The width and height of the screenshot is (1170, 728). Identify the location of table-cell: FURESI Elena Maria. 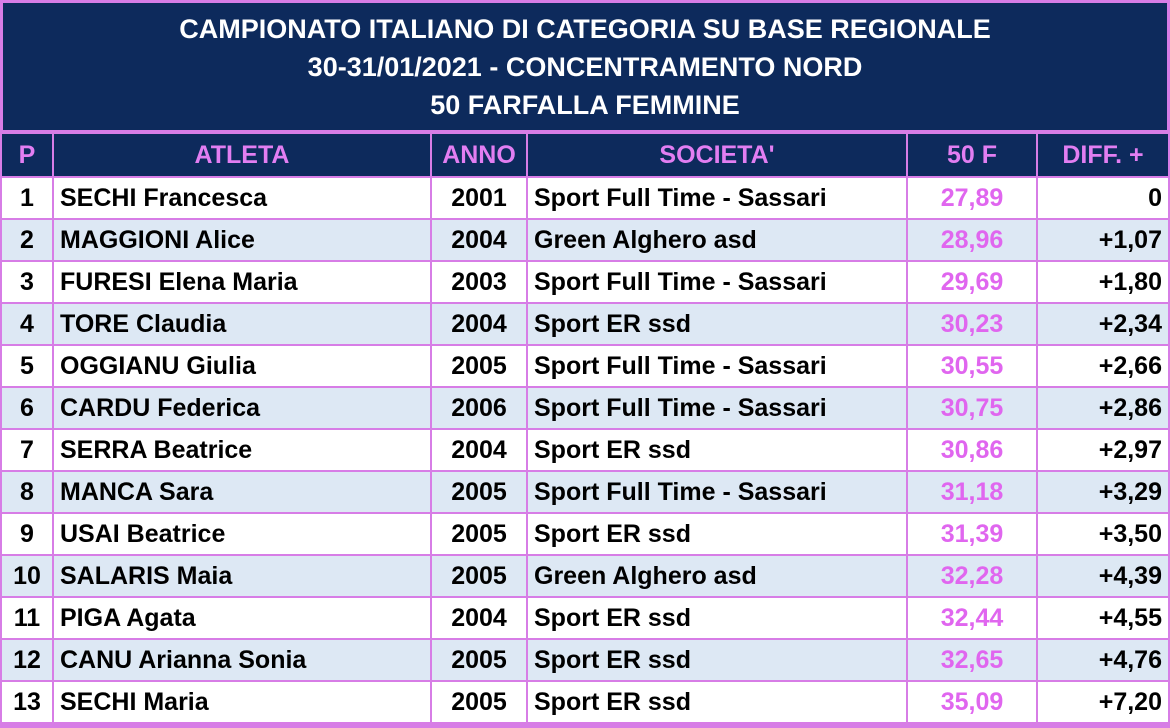
(242, 282).